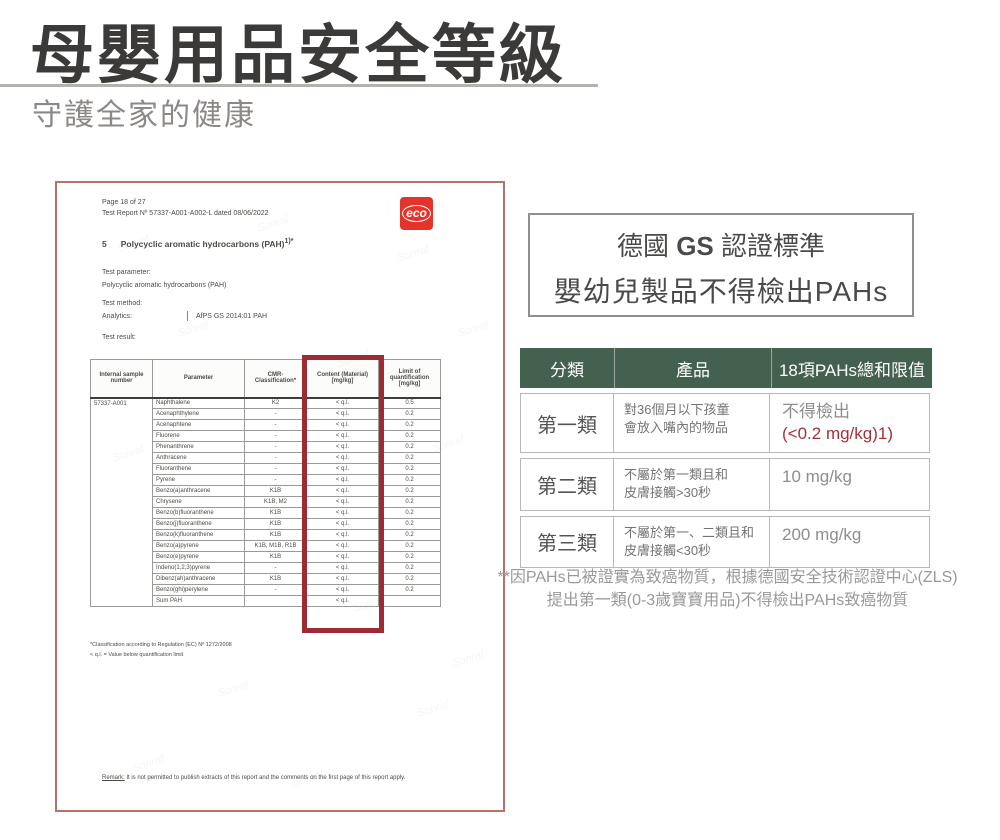 This screenshot has width=1000, height=840. I want to click on limit-cell, so click(409, 601).